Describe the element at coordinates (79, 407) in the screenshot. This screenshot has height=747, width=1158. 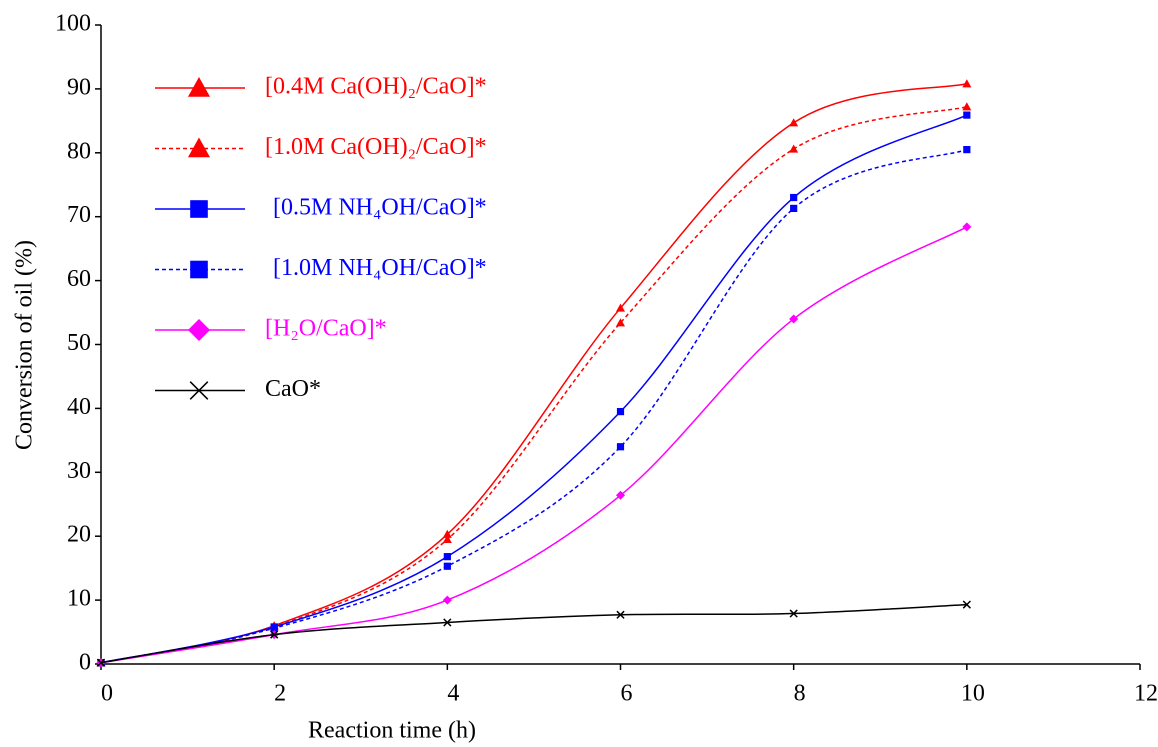
I see `y-tick-label: 40` at that location.